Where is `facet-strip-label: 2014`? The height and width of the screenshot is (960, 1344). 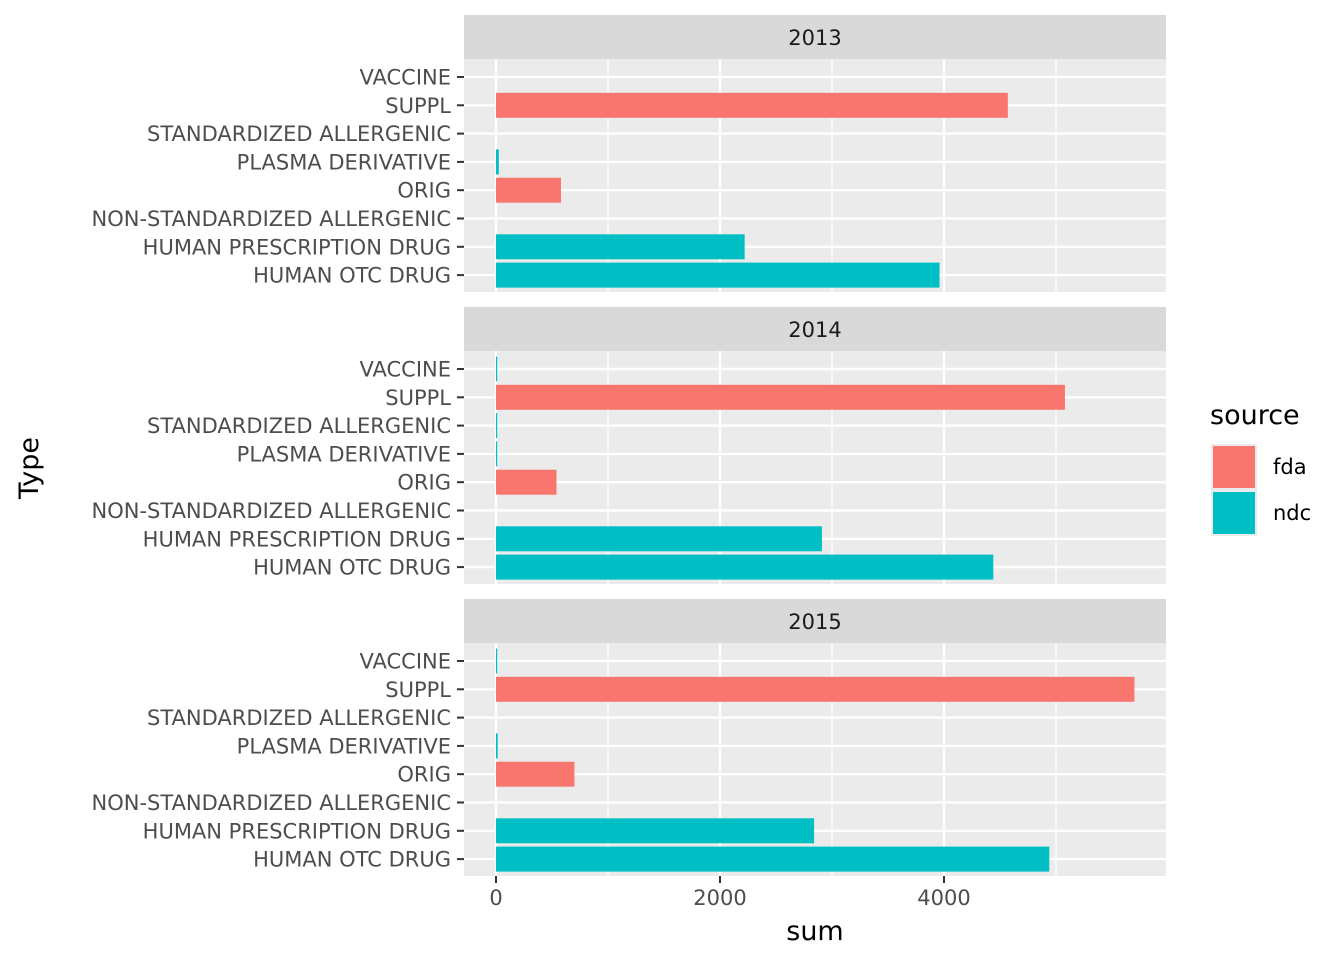 facet-strip-label: 2014 is located at coordinates (814, 330).